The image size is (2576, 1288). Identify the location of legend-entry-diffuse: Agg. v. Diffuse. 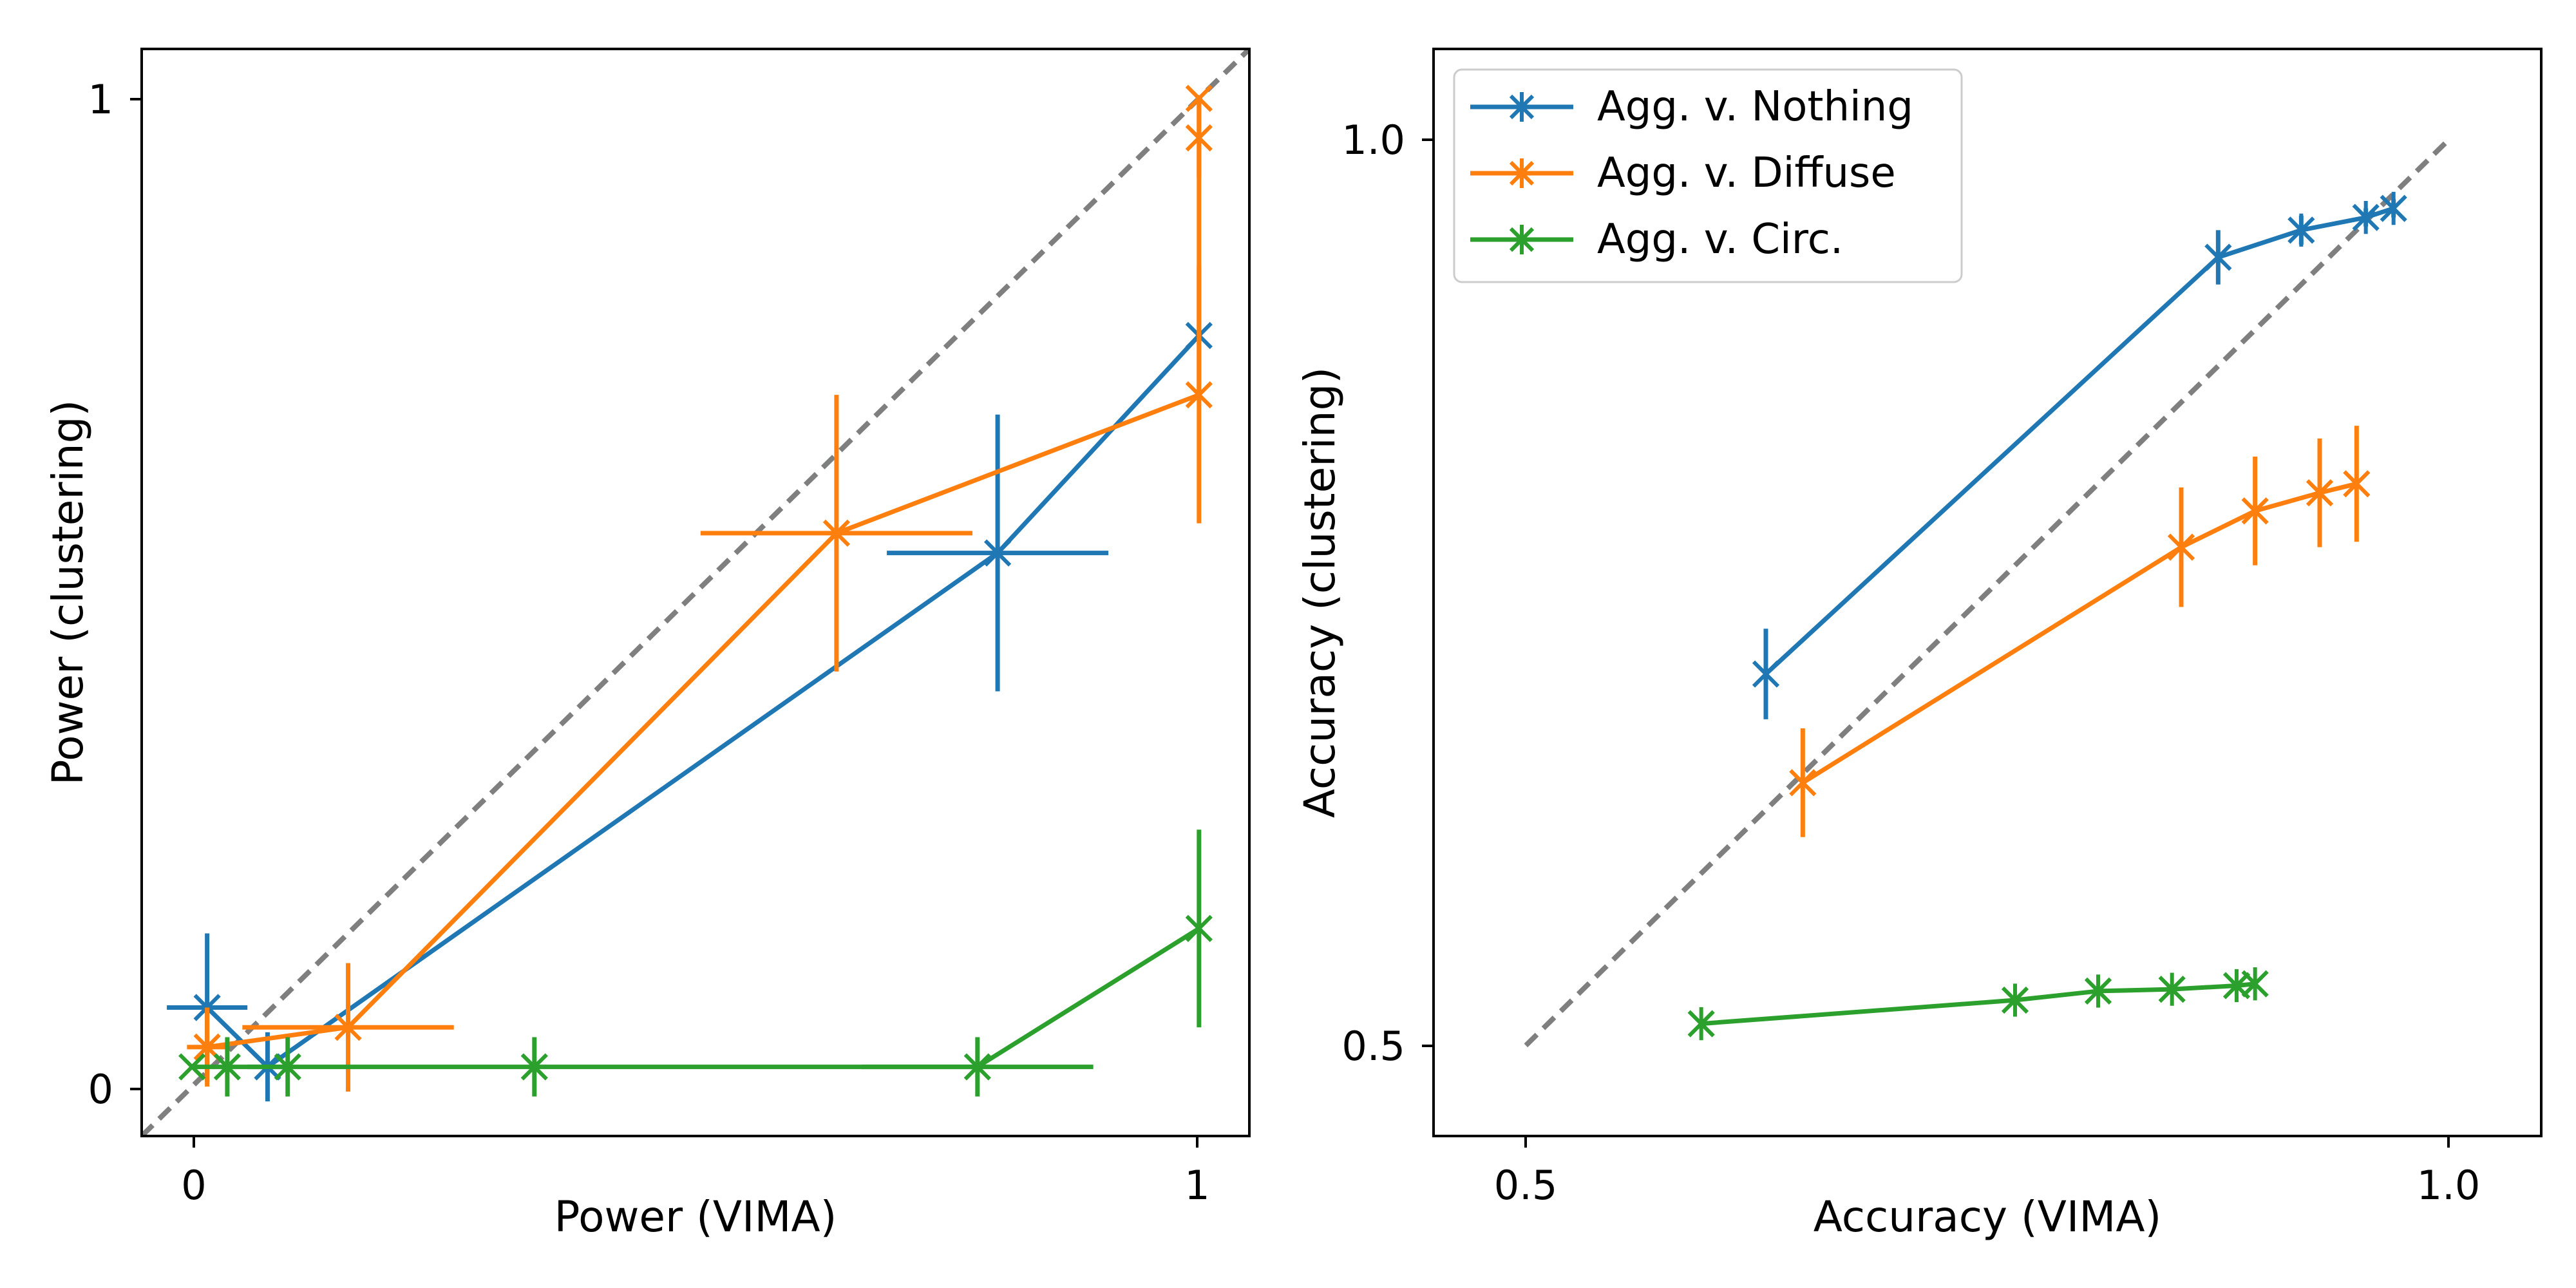
(1683, 173).